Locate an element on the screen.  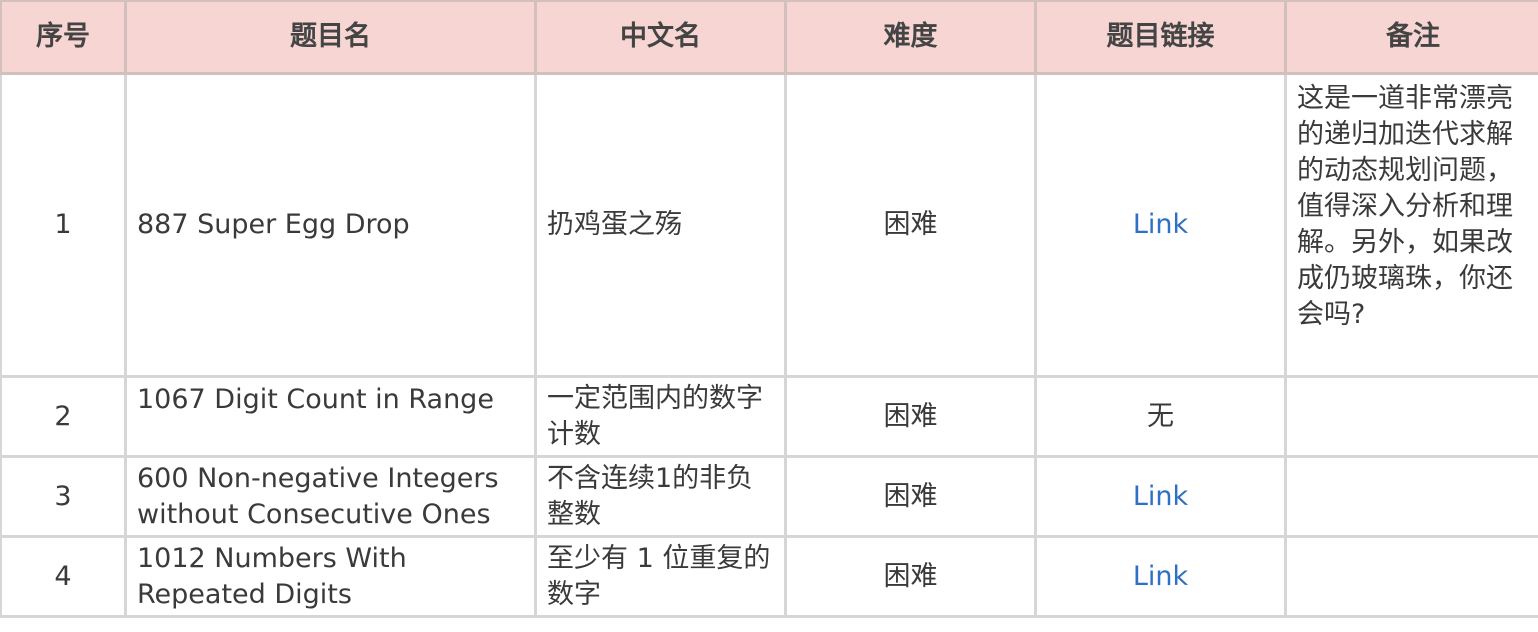
cell-no: 3 is located at coordinates (63, 496).